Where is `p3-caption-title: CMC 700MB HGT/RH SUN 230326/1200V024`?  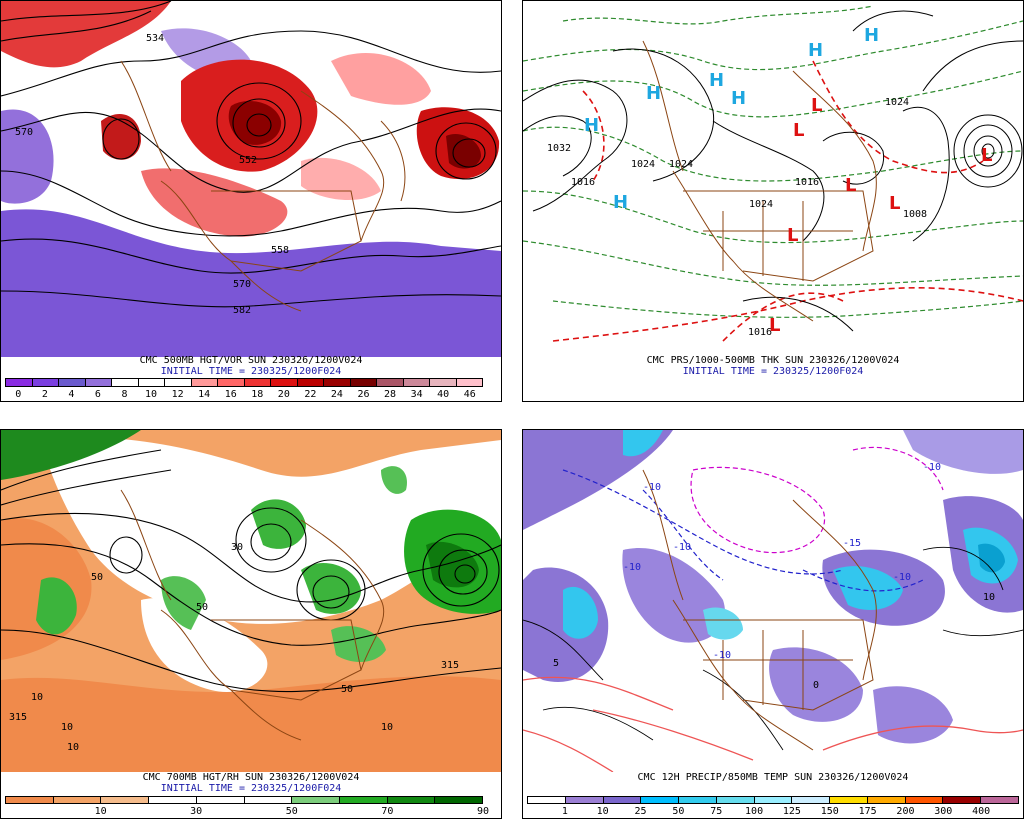
p3-caption-title: CMC 700MB HGT/RH SUN 230326/1200V024 is located at coordinates (251, 777).